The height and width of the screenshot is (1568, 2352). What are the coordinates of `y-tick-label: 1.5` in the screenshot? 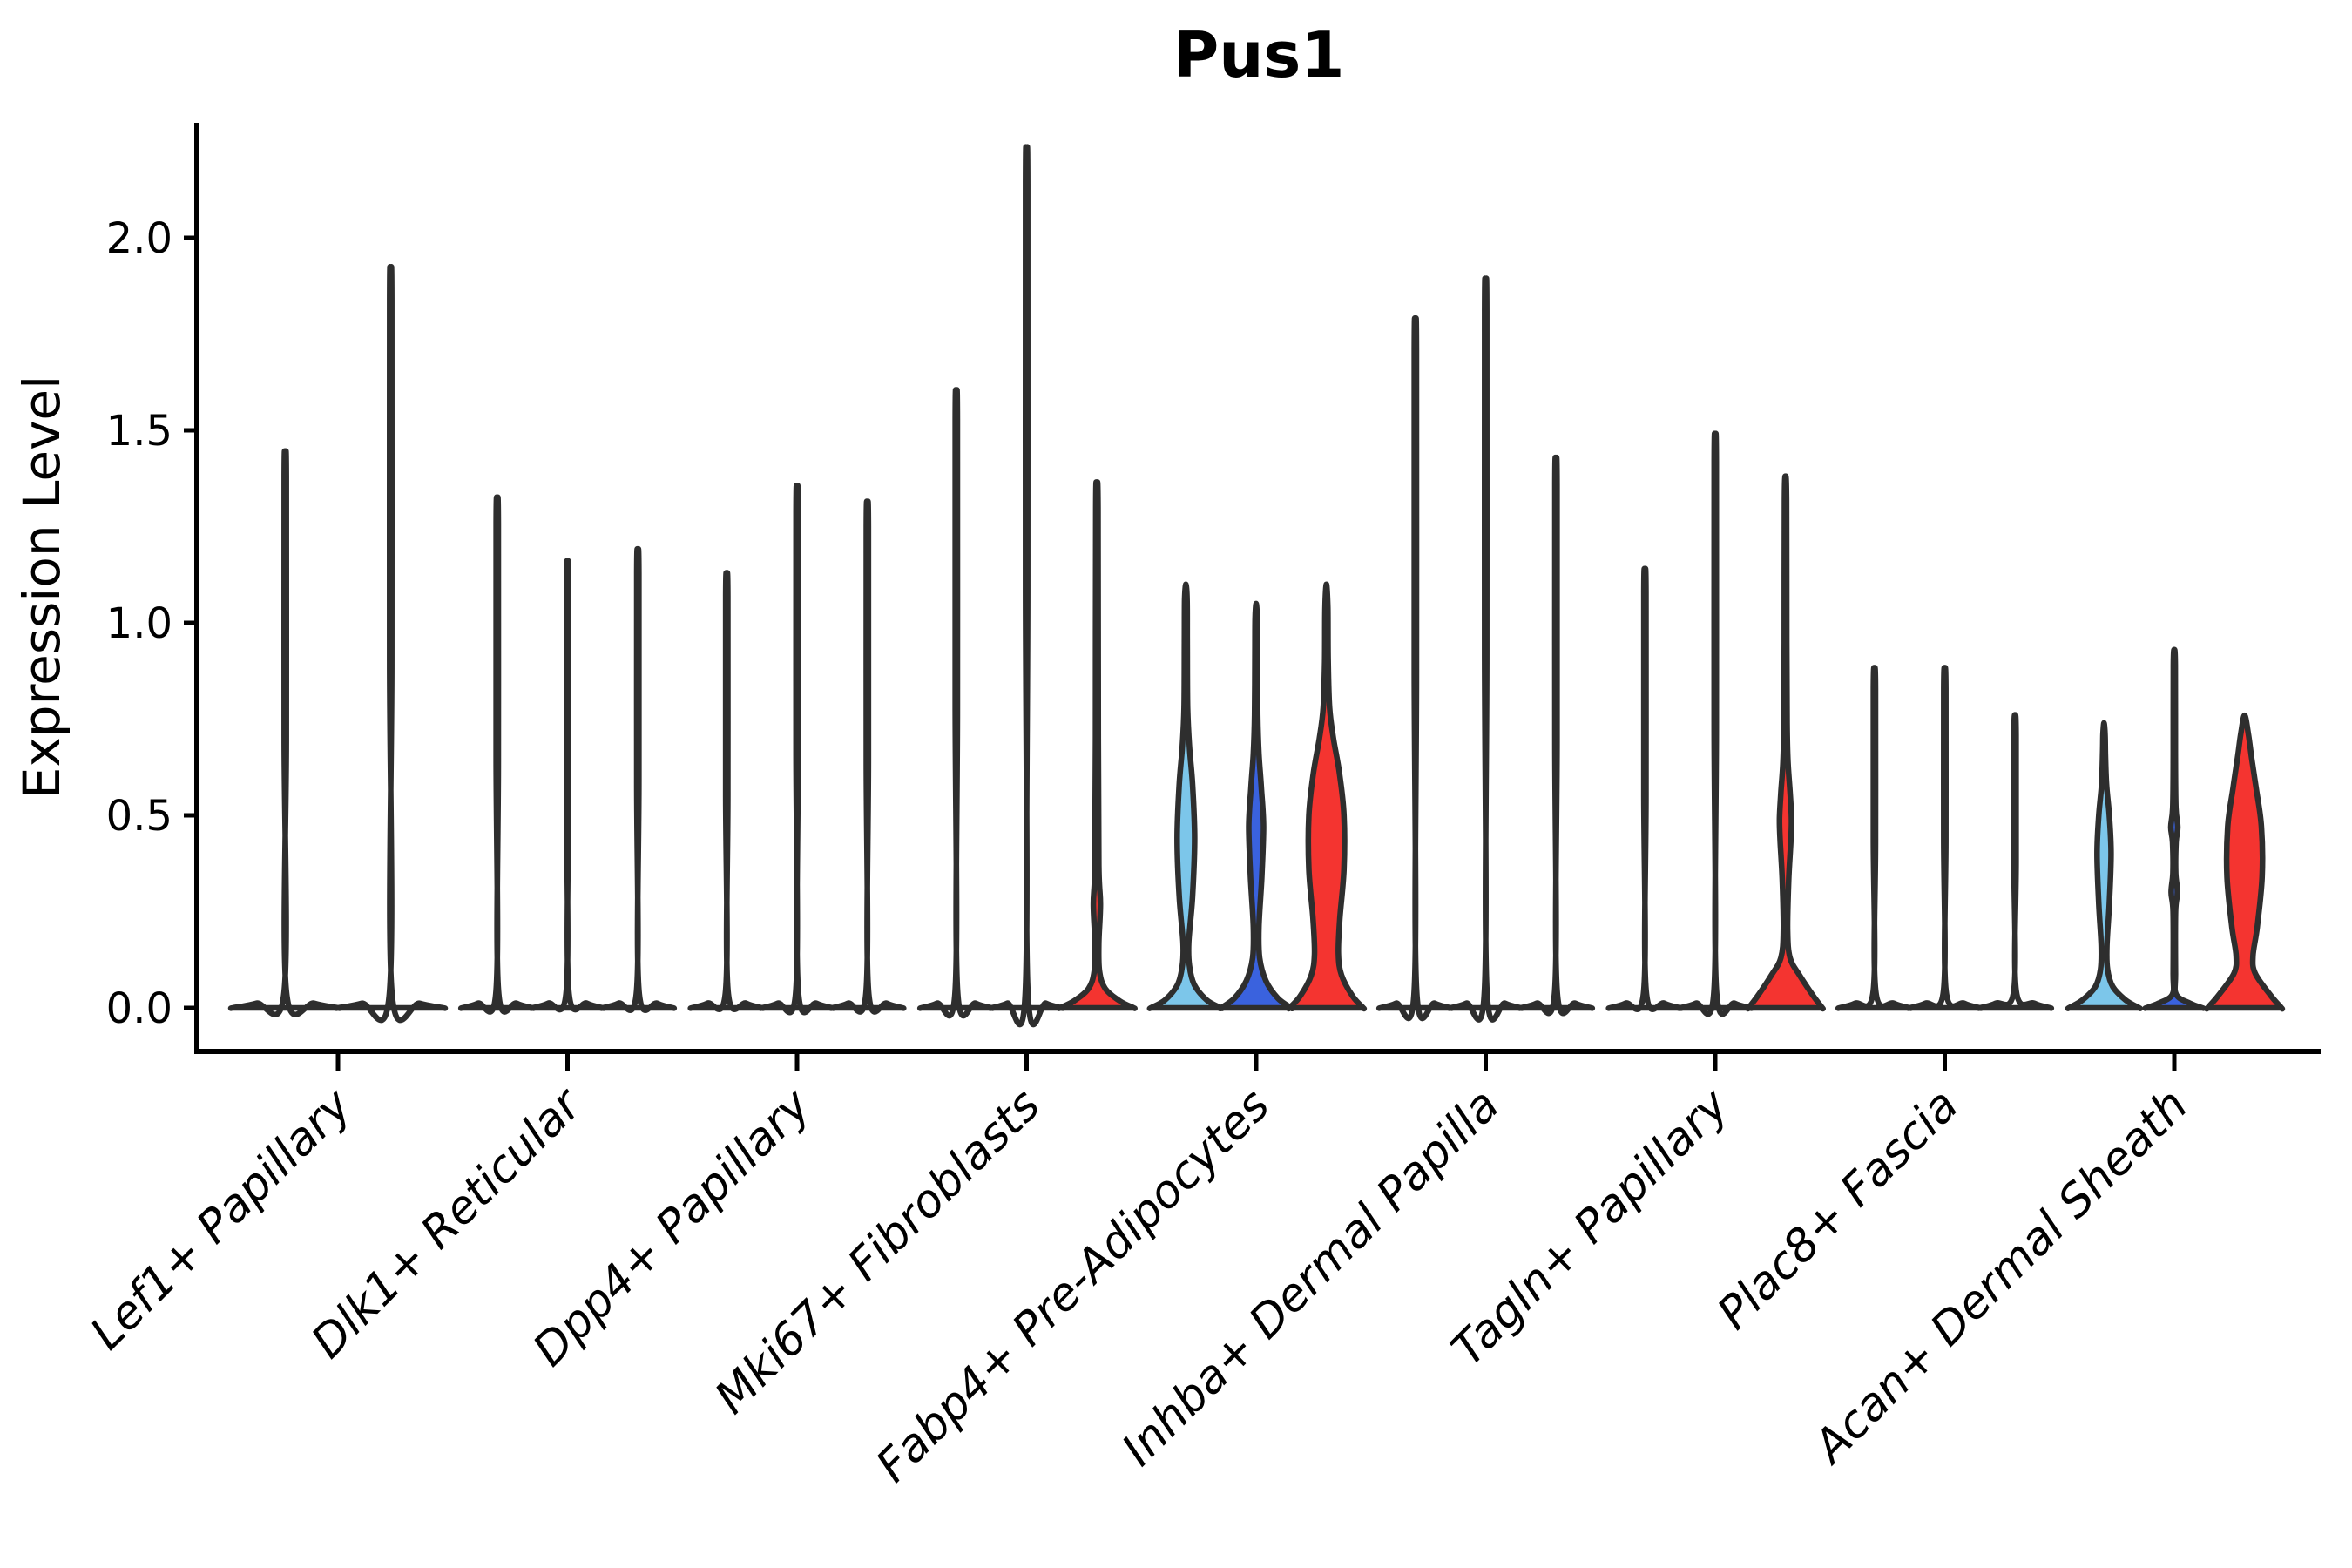 It's located at (139, 432).